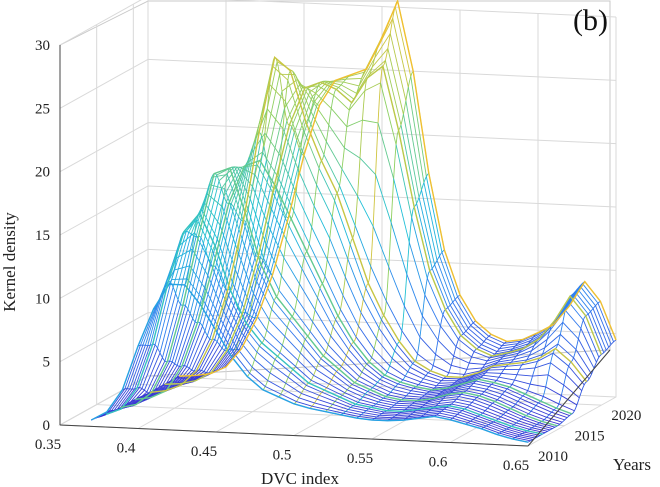 The image size is (660, 487). What do you see at coordinates (626, 416) in the screenshot?
I see `y-tick-label: 2020` at bounding box center [626, 416].